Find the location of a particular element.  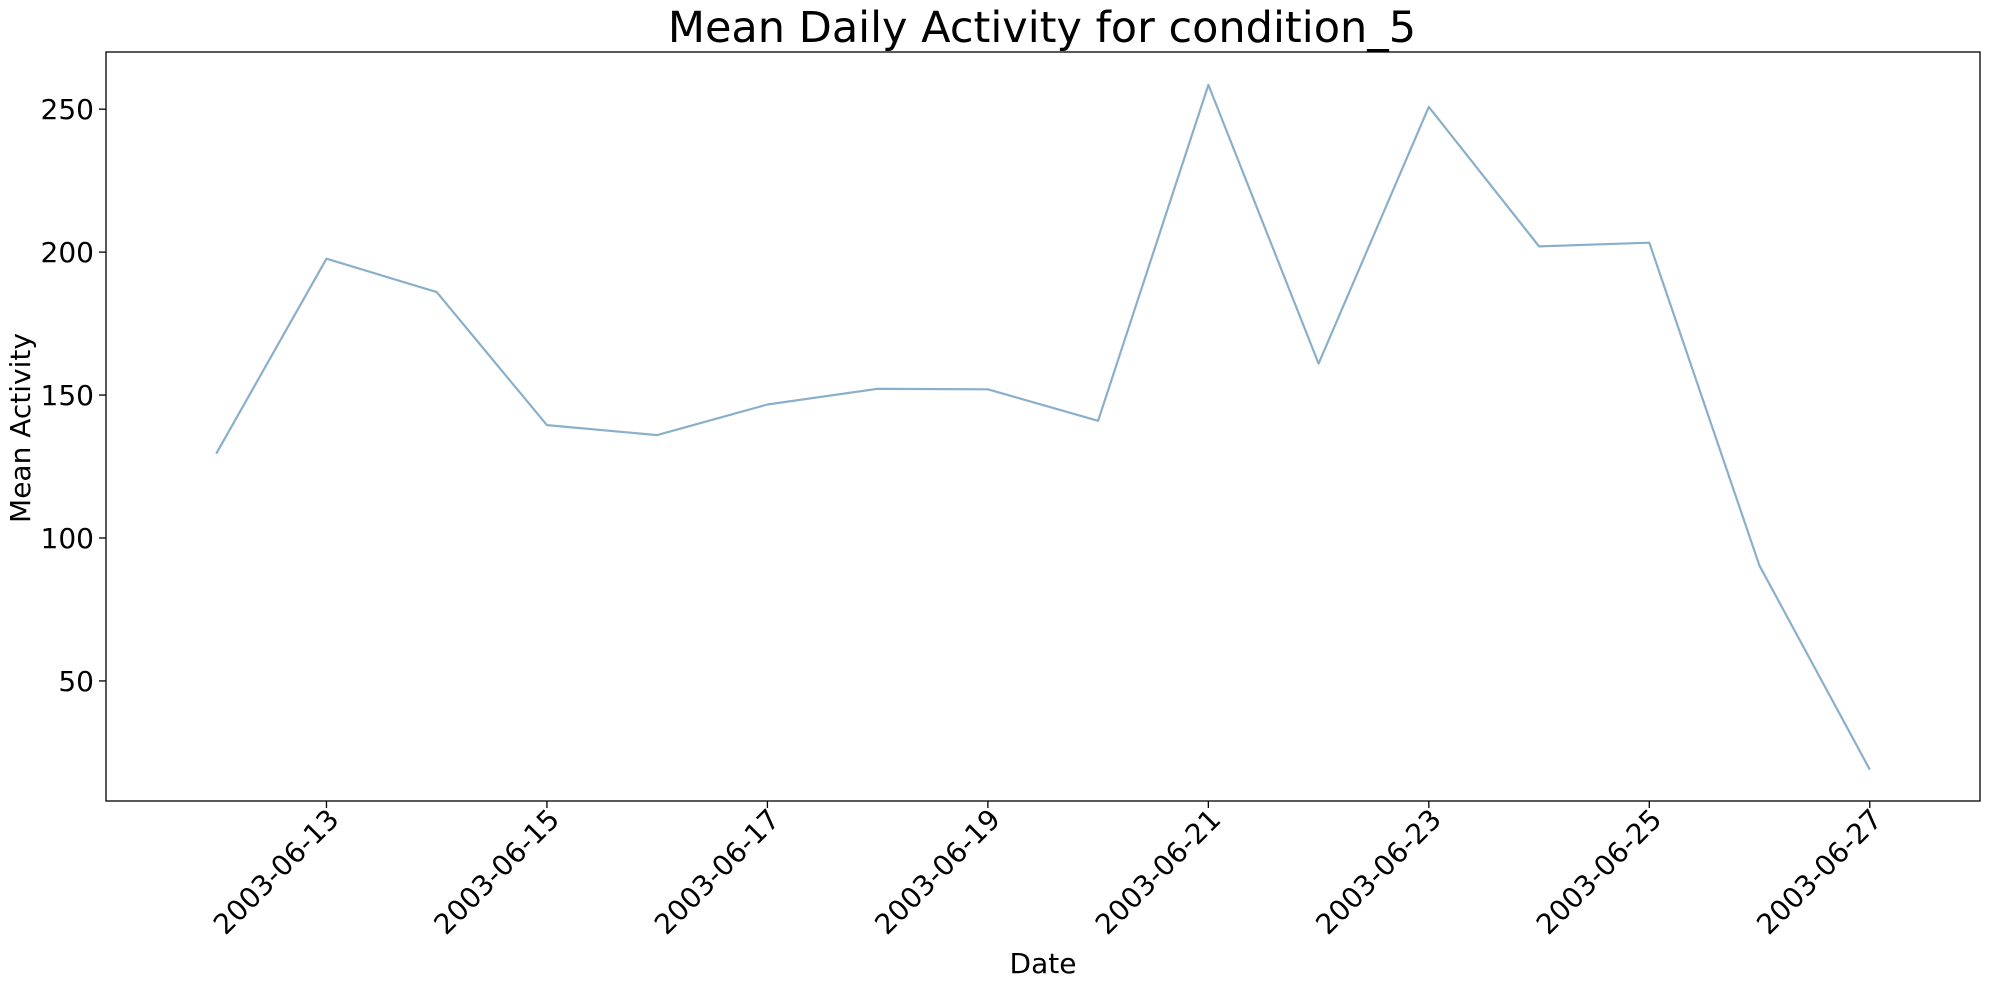

x-tick-label: 2003-06-23 is located at coordinates (1378, 872).